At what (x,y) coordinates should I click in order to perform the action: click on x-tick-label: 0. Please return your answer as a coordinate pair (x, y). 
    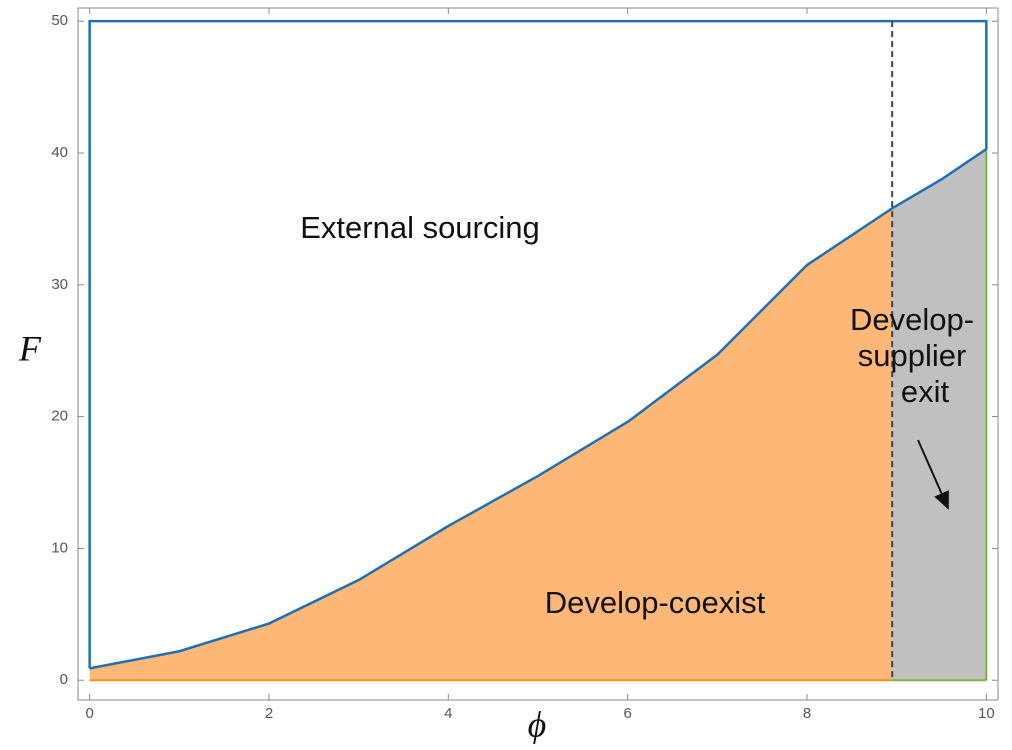
    Looking at the image, I should click on (89, 713).